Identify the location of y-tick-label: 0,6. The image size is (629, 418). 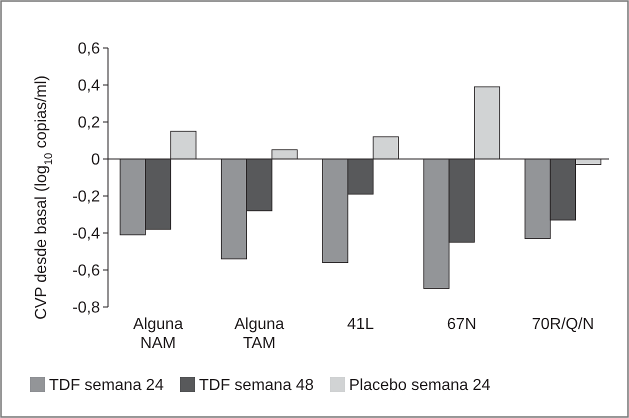
(89, 49).